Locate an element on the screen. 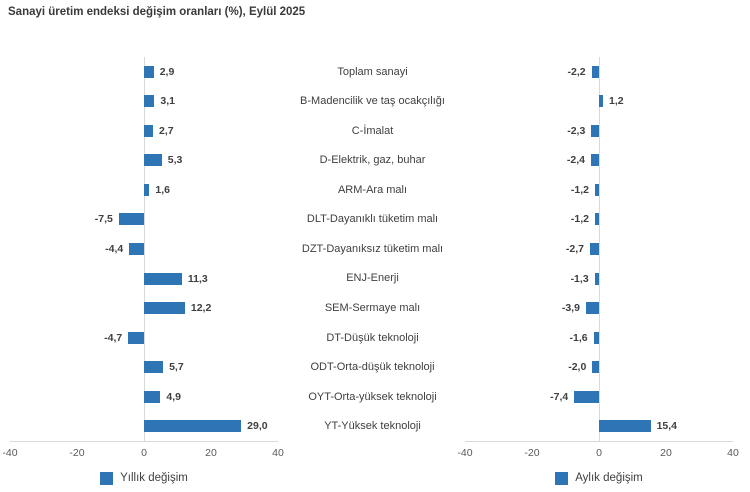 The width and height of the screenshot is (750, 492). value-label: -2,4 is located at coordinates (575, 160).